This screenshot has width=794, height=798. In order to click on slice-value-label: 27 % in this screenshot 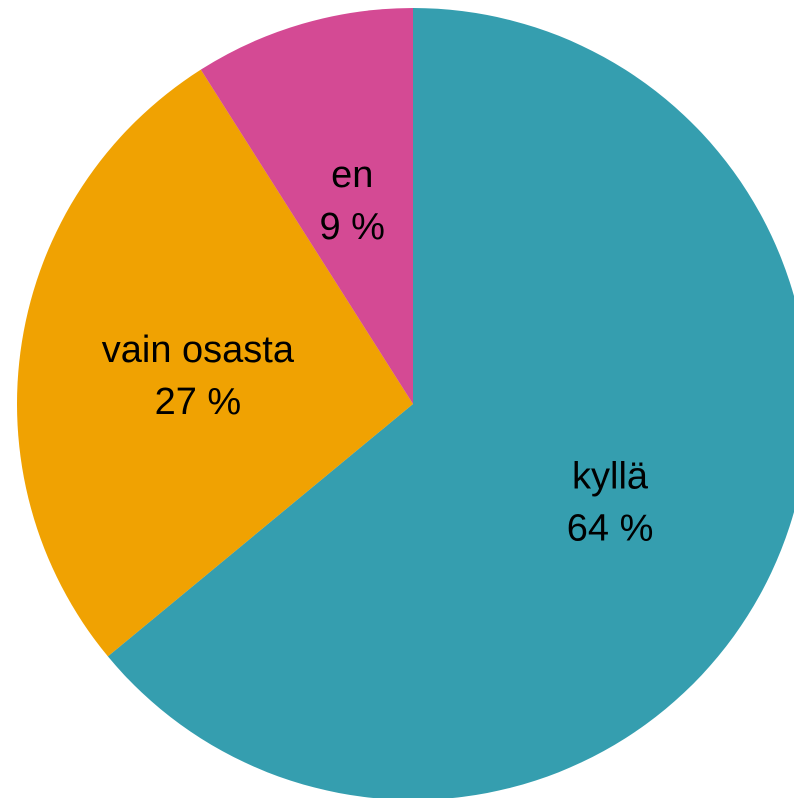, I will do `click(198, 402)`.